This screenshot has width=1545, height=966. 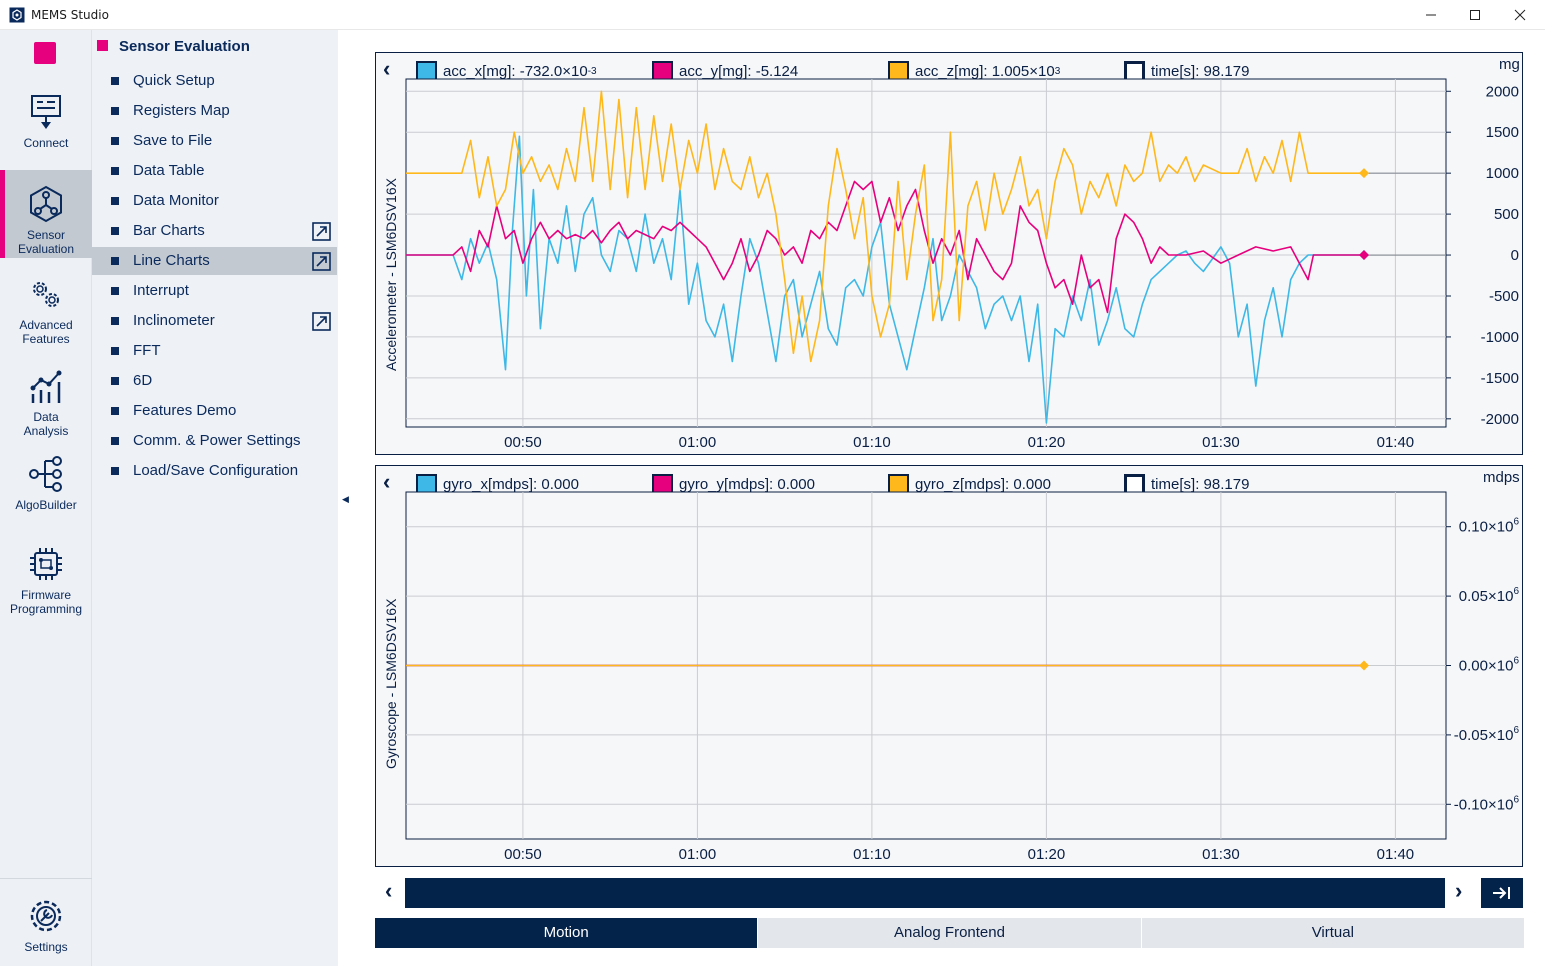 I want to click on collapse-menu-button: ◀, so click(x=345, y=499).